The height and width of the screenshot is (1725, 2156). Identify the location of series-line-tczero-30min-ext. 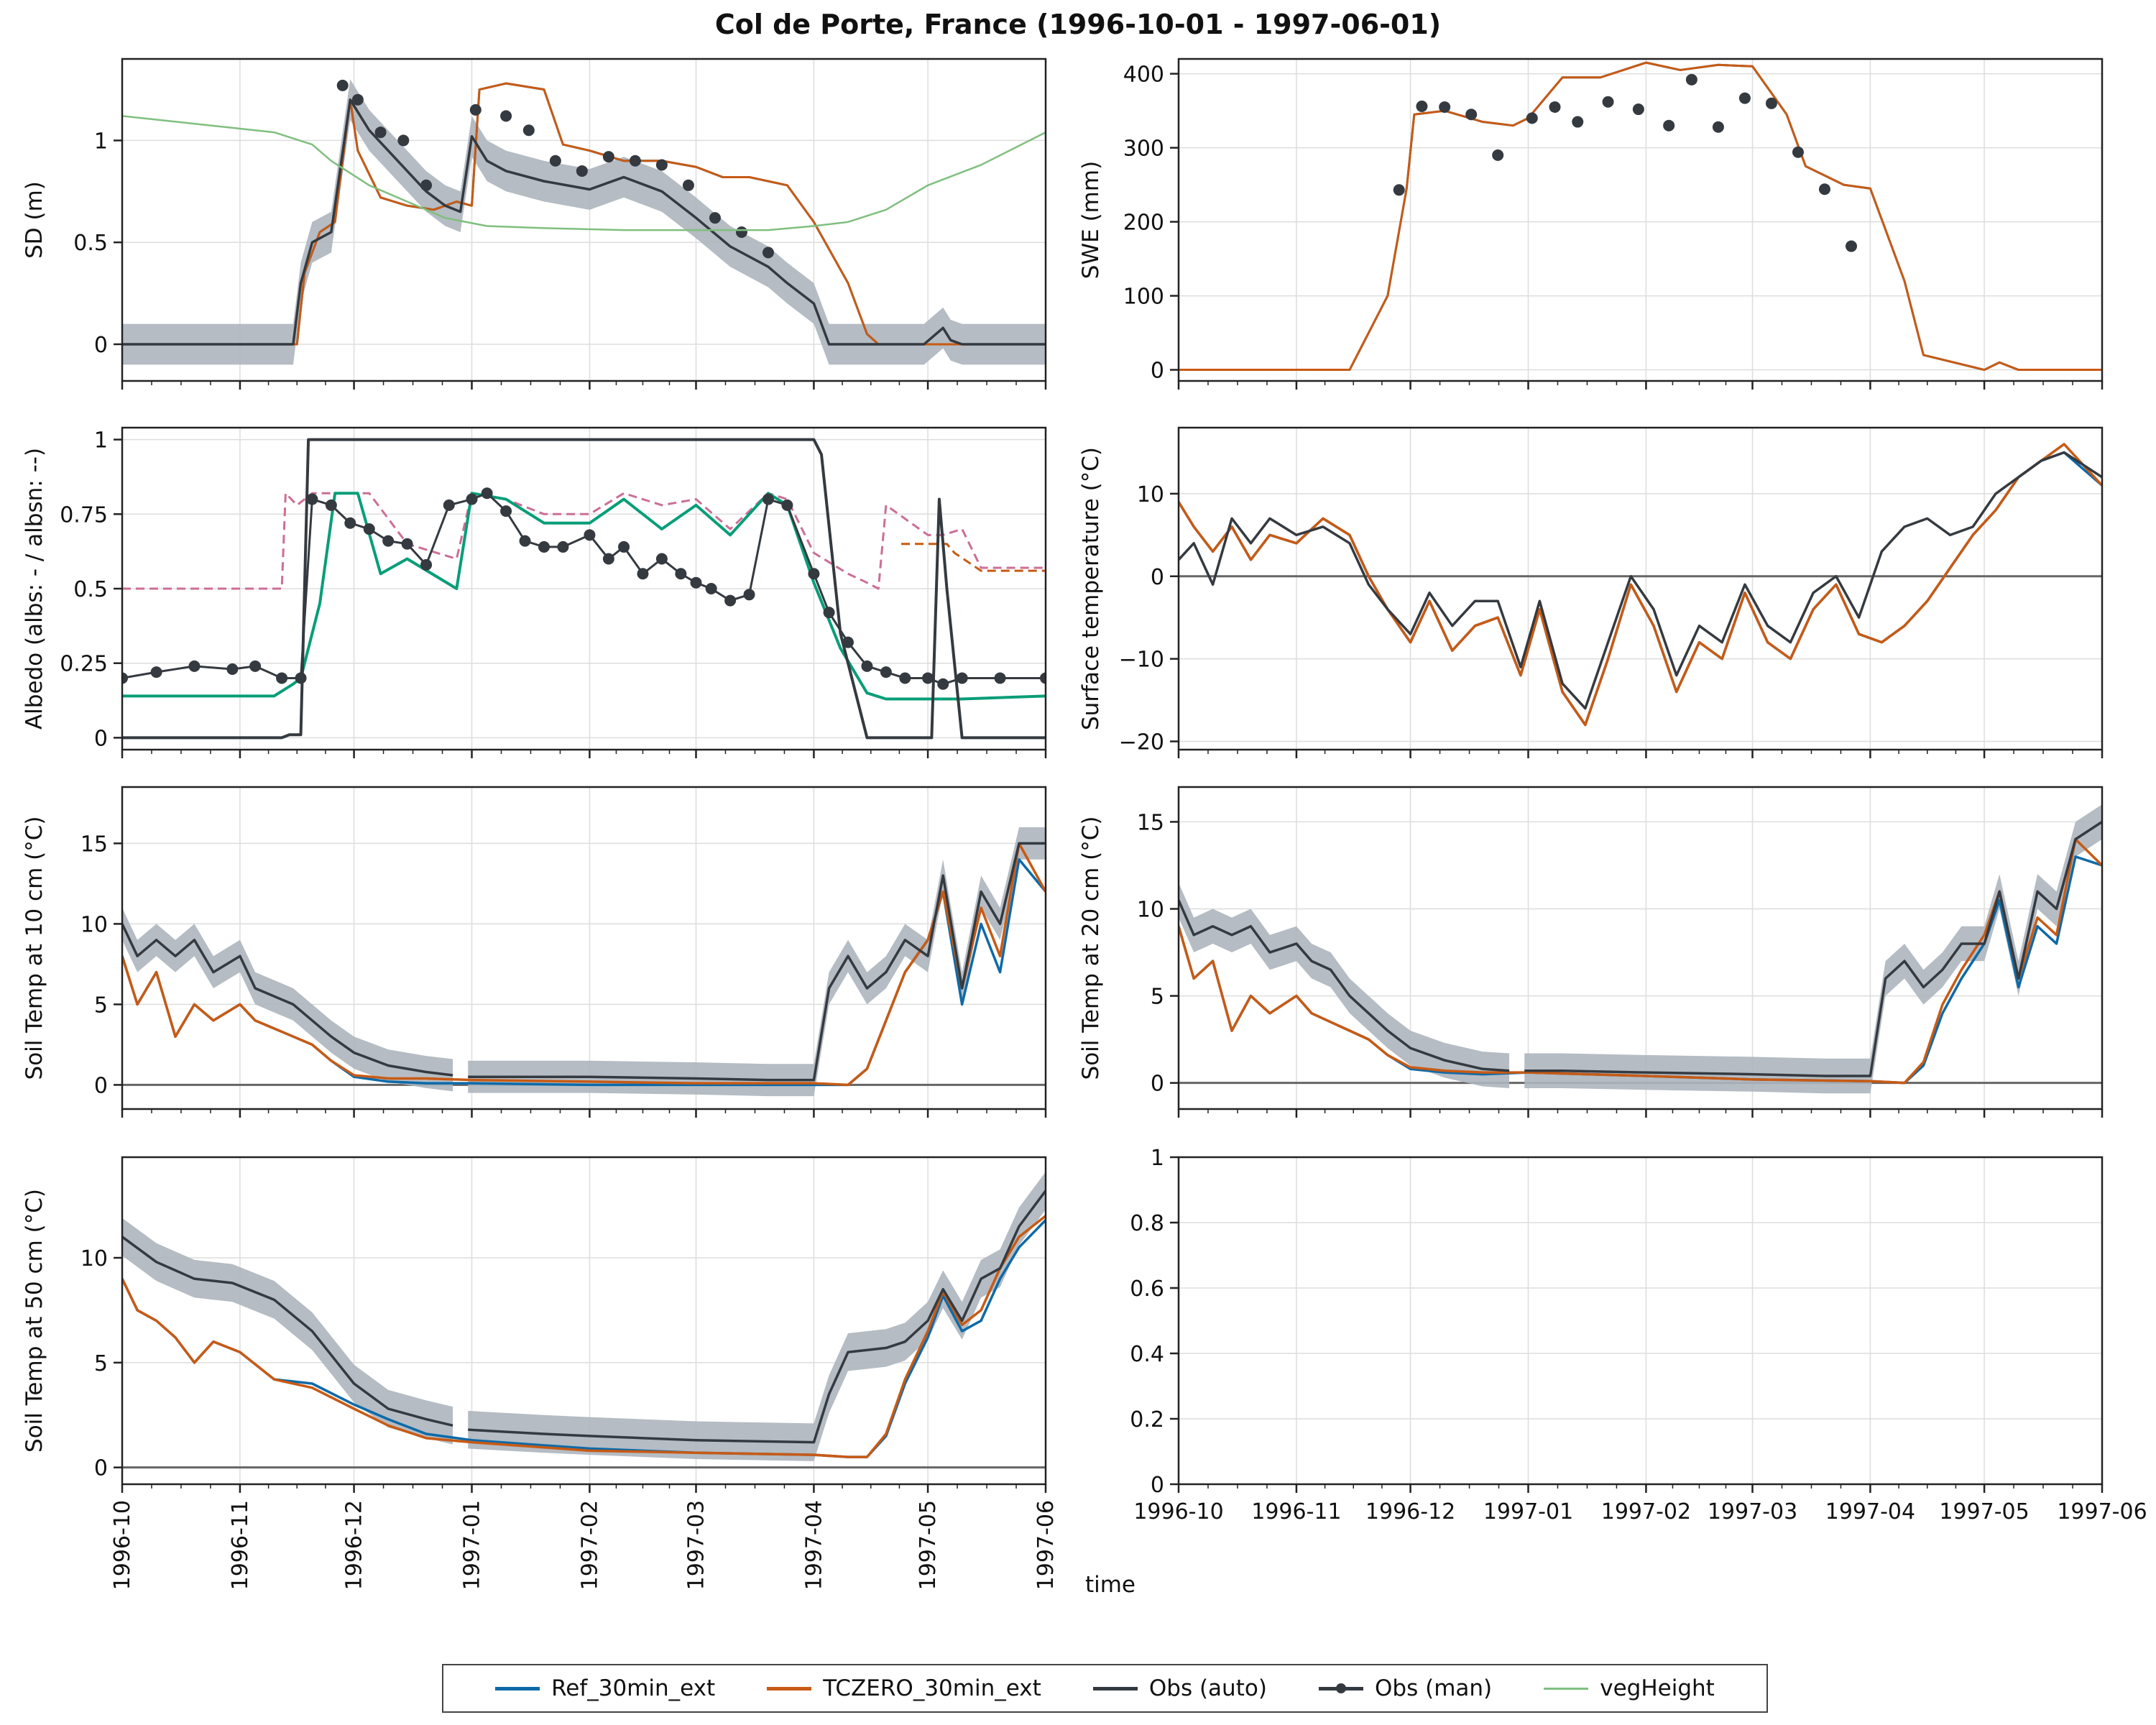
(584, 1336).